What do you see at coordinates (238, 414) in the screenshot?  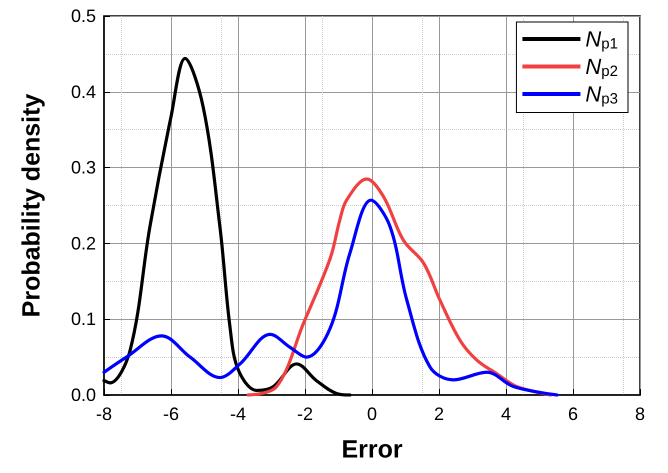 I see `x-tick-label: -4` at bounding box center [238, 414].